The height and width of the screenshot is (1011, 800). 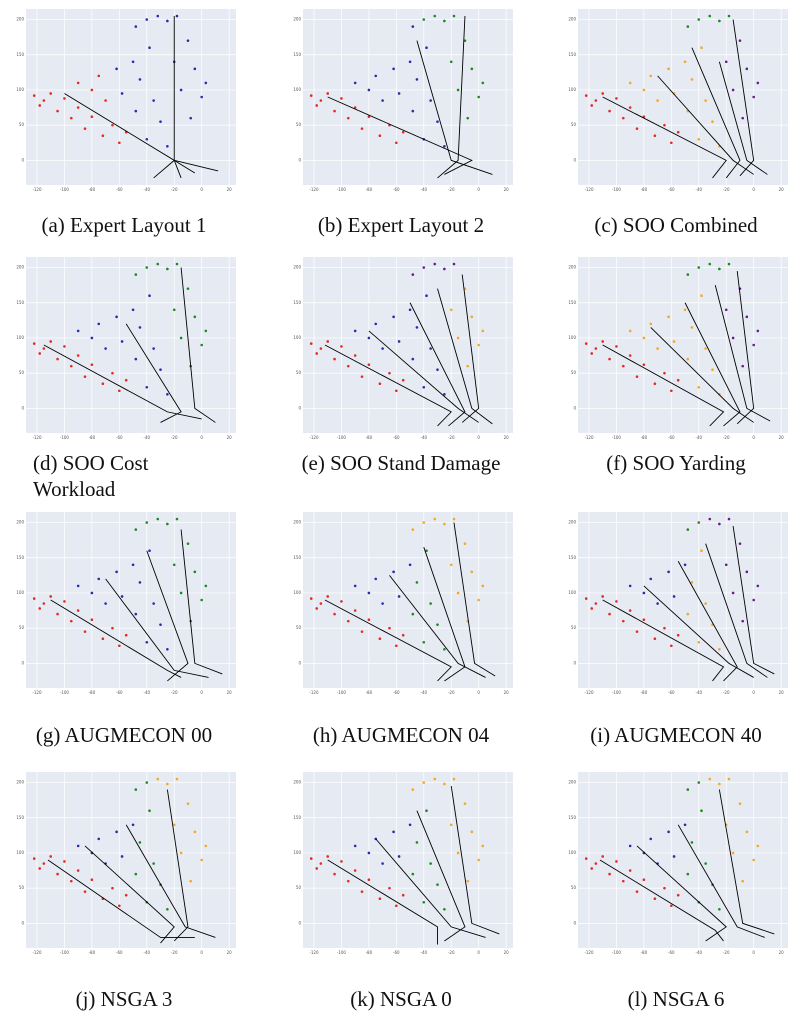 I want to click on x-tick-label: -40, so click(x=424, y=189).